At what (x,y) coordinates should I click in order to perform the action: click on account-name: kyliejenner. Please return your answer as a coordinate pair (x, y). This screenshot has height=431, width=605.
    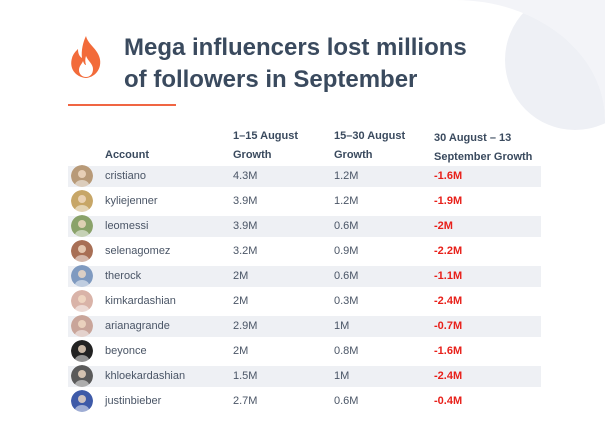
    Looking at the image, I should click on (131, 201).